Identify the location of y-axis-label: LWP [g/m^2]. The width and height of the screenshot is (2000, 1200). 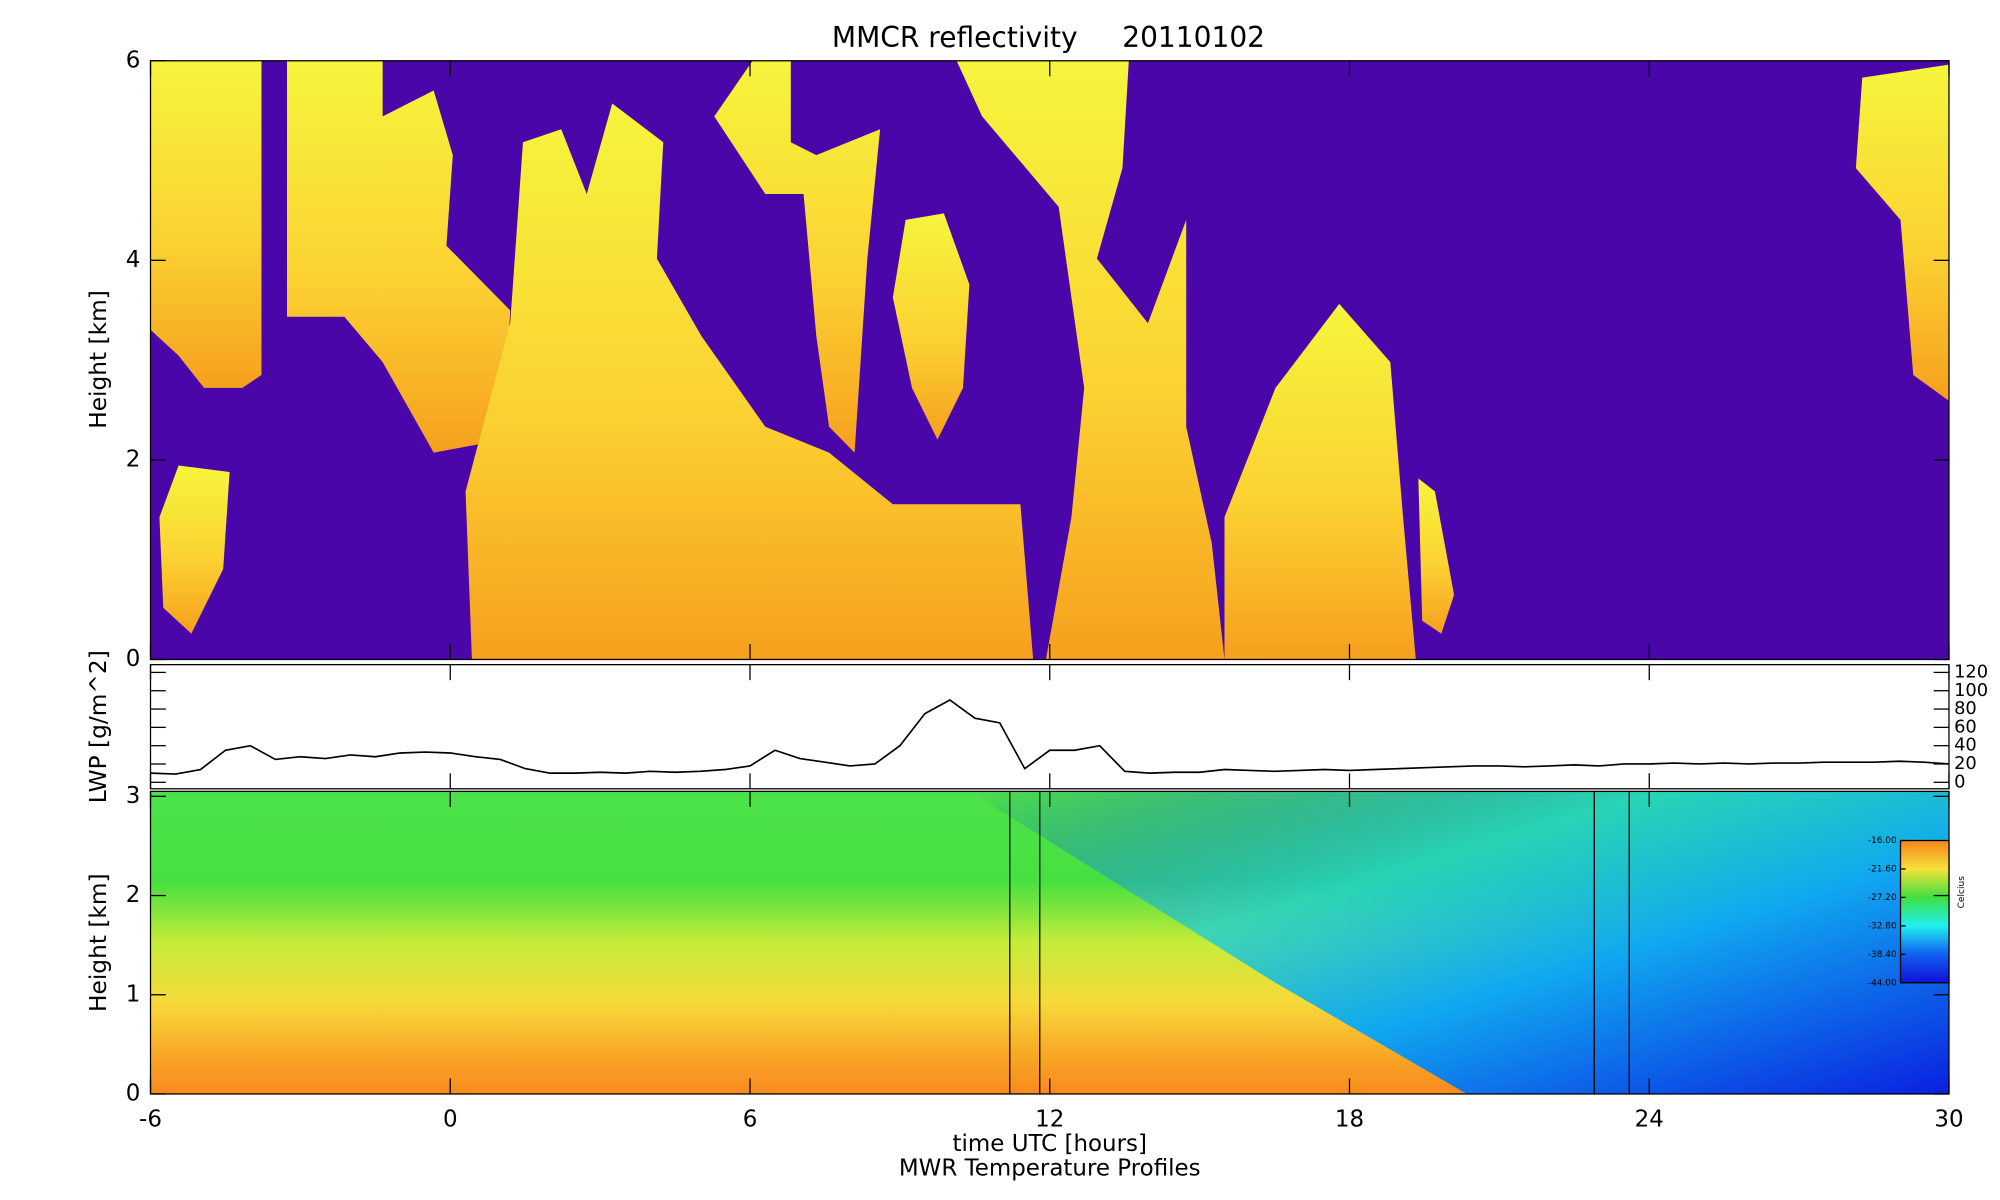
(99, 726).